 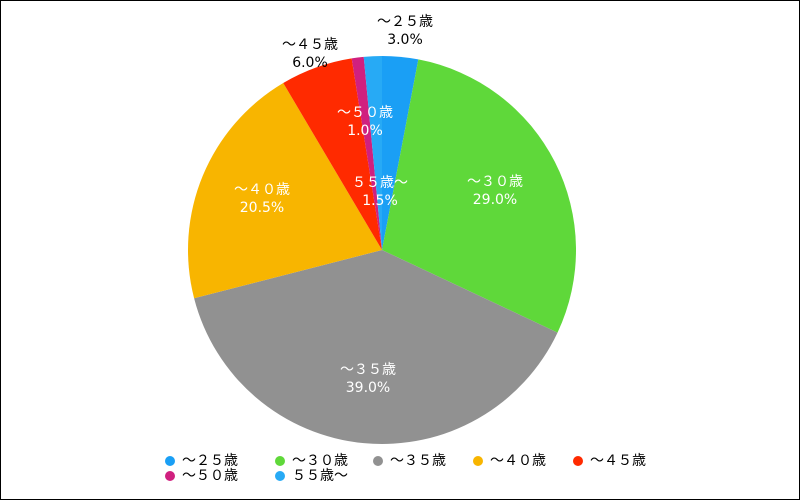 What do you see at coordinates (495, 182) in the screenshot?
I see `slice-label: ～３０歳` at bounding box center [495, 182].